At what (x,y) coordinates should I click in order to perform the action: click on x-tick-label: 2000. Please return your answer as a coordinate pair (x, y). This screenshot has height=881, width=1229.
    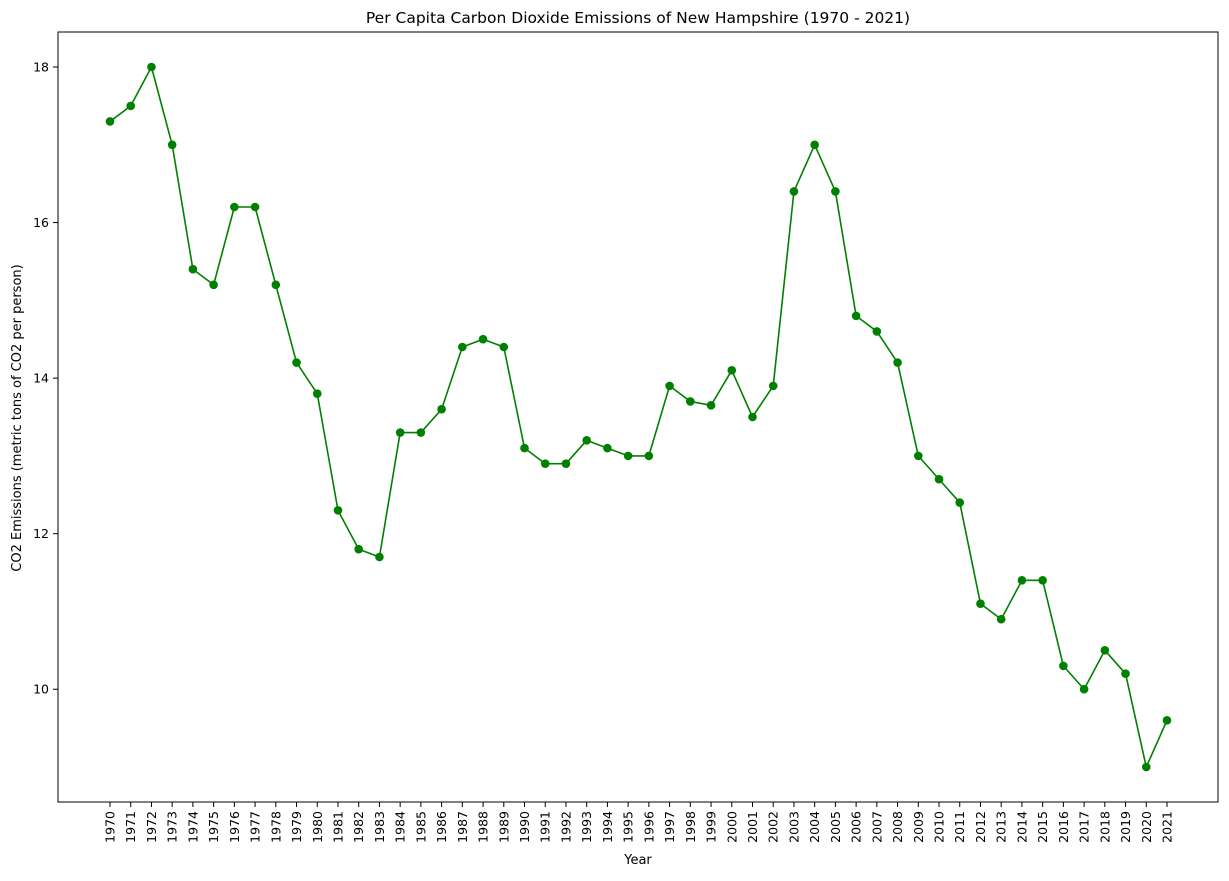
    Looking at the image, I should click on (731, 827).